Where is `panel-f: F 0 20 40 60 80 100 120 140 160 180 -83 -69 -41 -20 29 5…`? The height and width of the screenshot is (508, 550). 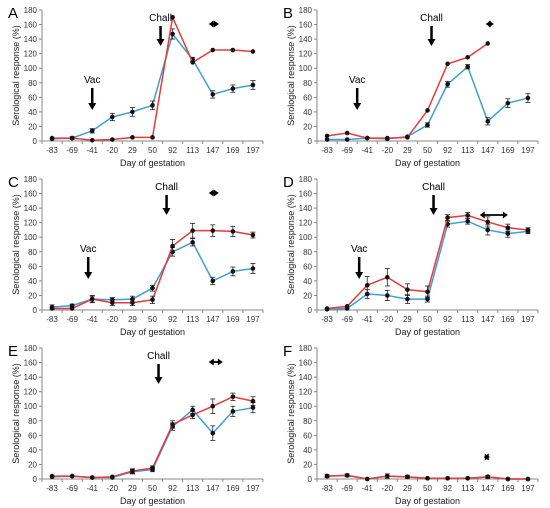
panel-f: F 0 20 40 60 80 100 120 140 160 180 -83 -69 -41 -20 29 5… is located at coordinates (411, 424).